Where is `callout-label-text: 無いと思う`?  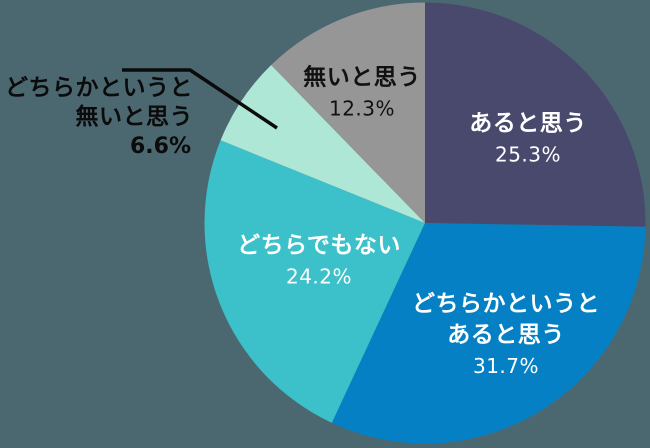
callout-label-text: 無いと思う is located at coordinates (134, 117).